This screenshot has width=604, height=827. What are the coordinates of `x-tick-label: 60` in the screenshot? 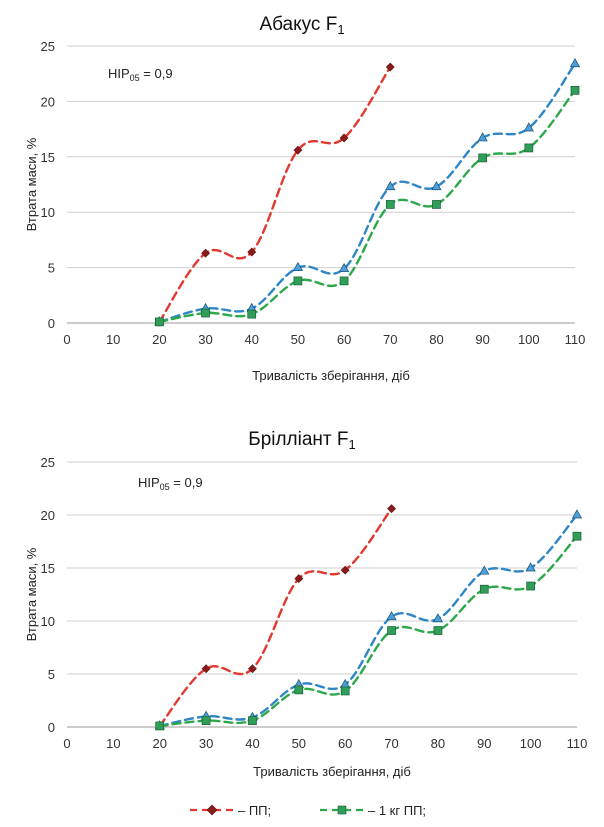 It's located at (345, 743).